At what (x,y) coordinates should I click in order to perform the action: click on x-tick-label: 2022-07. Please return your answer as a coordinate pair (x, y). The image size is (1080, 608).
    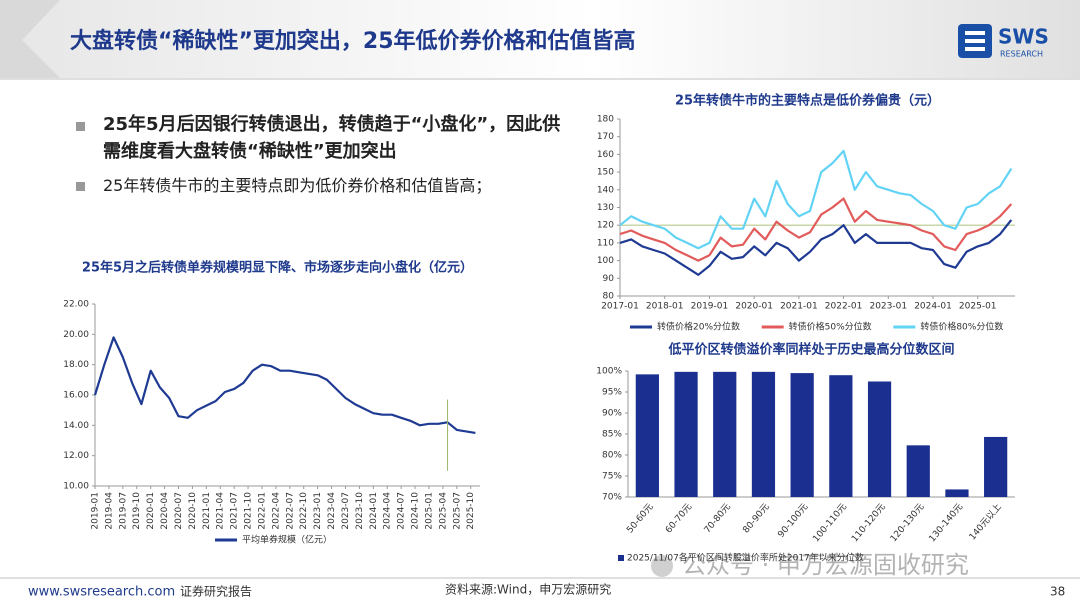
    Looking at the image, I should click on (290, 511).